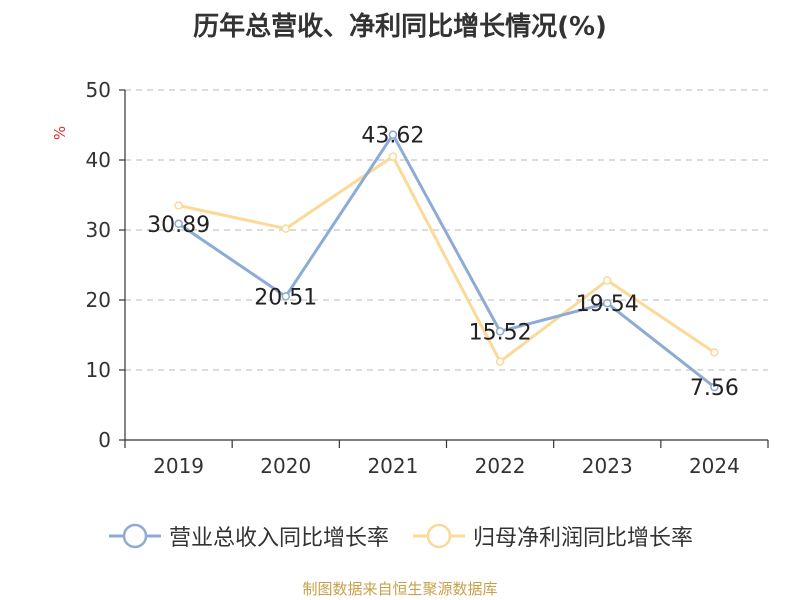 This screenshot has height=600, width=800. Describe the element at coordinates (98, 160) in the screenshot. I see `y-tick-label: 40` at that location.